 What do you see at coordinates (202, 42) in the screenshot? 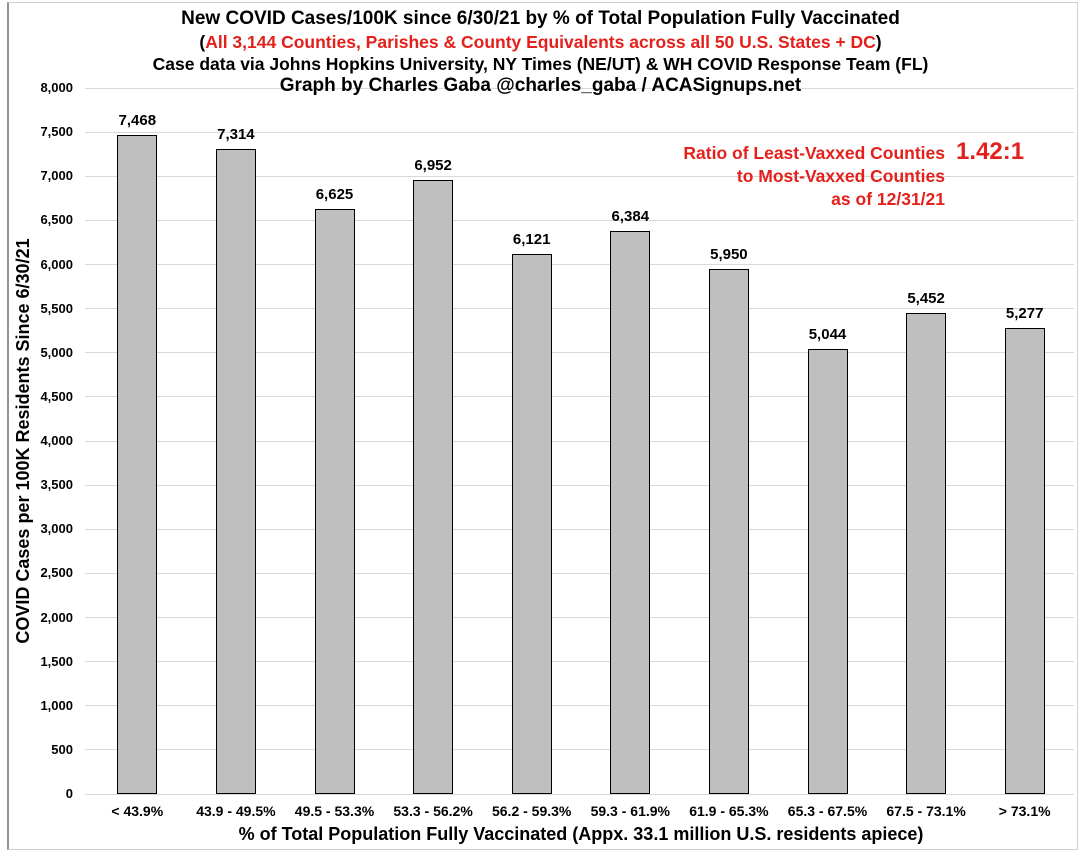
I see `subtitle-open-paren: (` at bounding box center [202, 42].